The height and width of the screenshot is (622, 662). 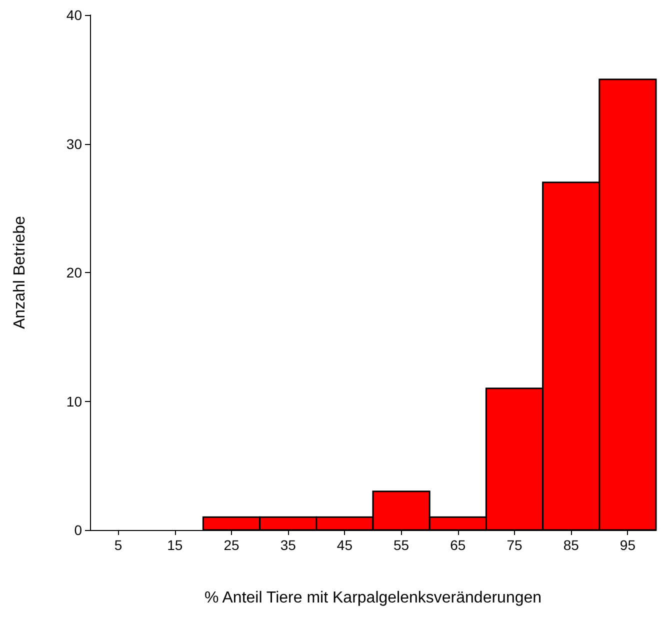 I want to click on y-tick-label: 0, so click(x=78, y=530).